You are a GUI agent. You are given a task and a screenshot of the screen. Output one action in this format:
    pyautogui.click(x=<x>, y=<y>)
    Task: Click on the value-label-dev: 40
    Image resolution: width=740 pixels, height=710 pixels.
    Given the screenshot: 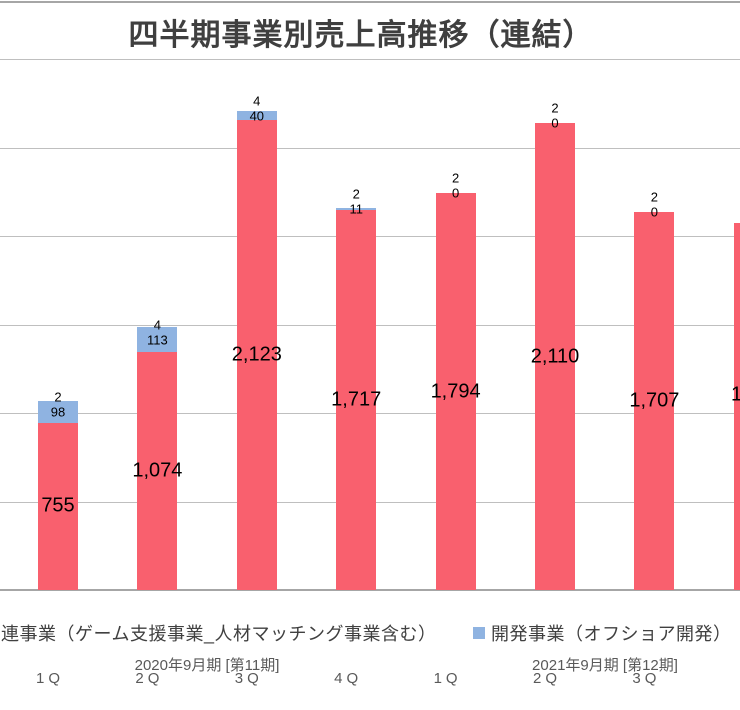 What is the action you would take?
    pyautogui.click(x=257, y=116)
    